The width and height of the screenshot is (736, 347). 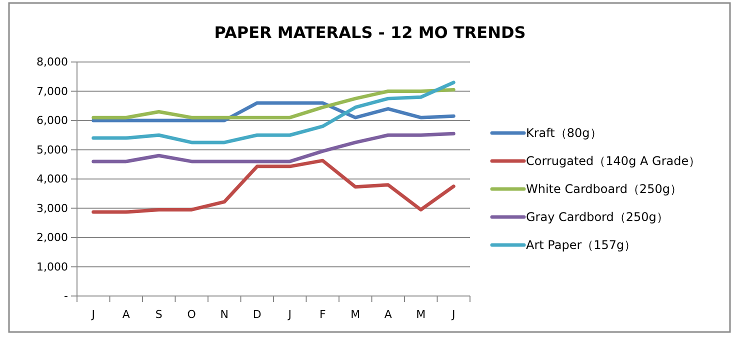 I want to click on x-tick-label: N, so click(x=224, y=314).